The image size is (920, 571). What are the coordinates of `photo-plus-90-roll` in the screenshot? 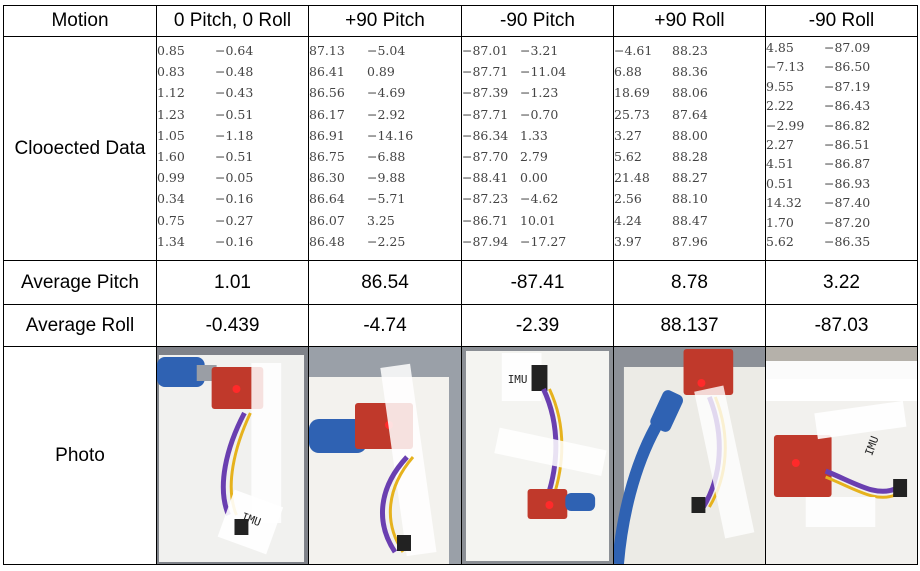 It's located at (689, 455).